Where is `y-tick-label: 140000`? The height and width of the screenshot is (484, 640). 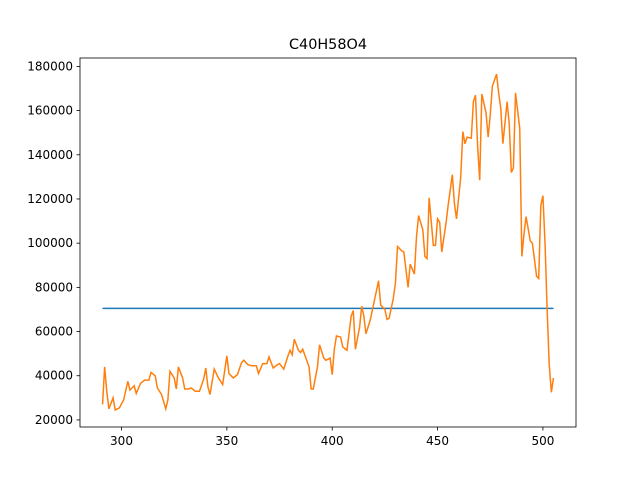 y-tick-label: 140000 is located at coordinates (50, 155).